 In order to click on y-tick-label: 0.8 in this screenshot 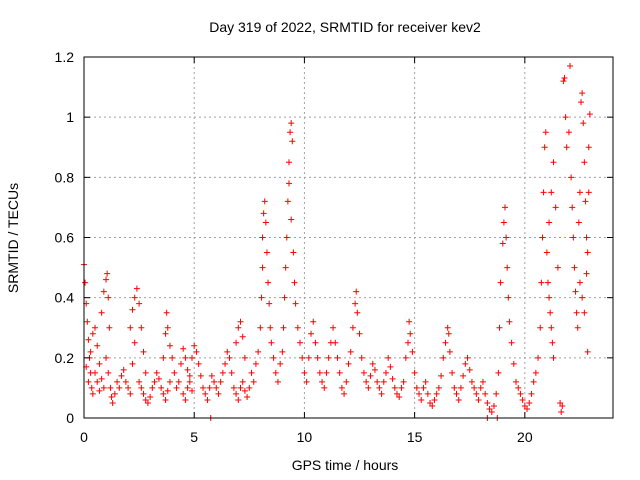, I will do `click(65, 177)`.